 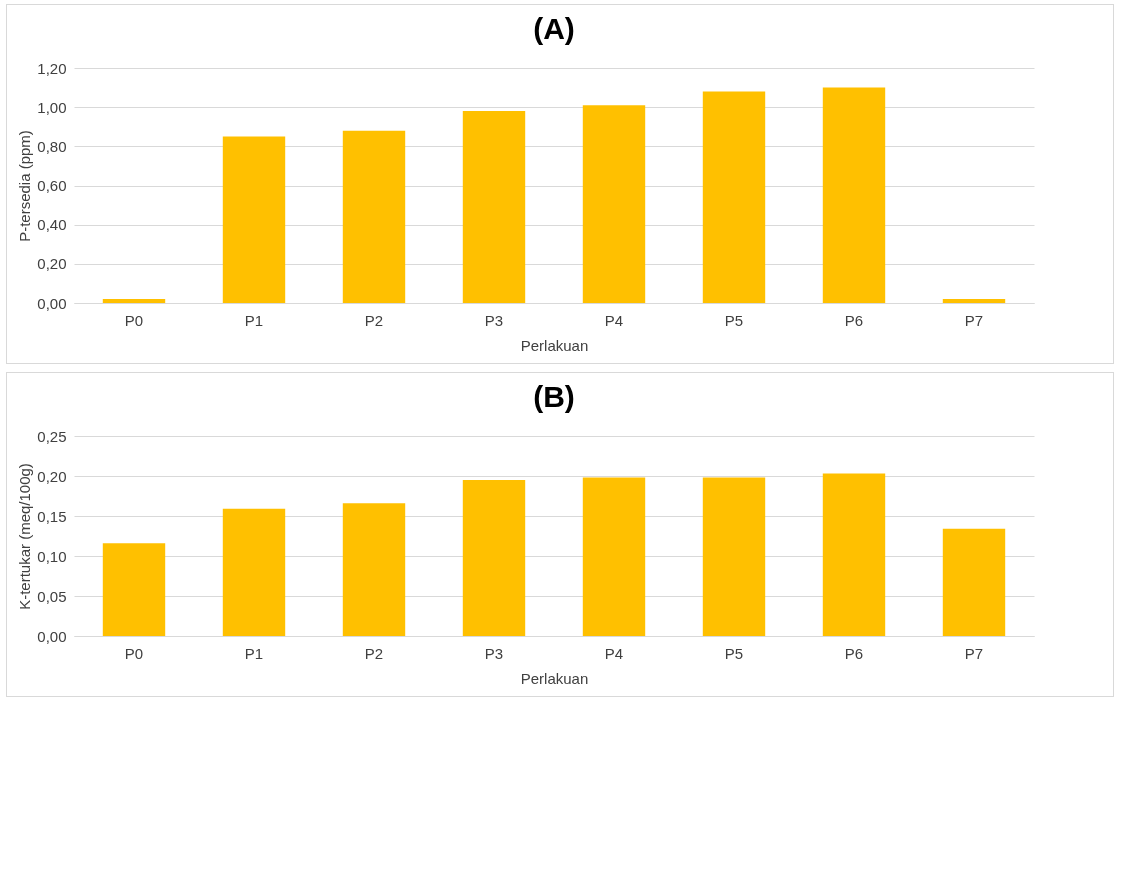 What do you see at coordinates (52, 516) in the screenshot?
I see `y-tick-label: 0,15` at bounding box center [52, 516].